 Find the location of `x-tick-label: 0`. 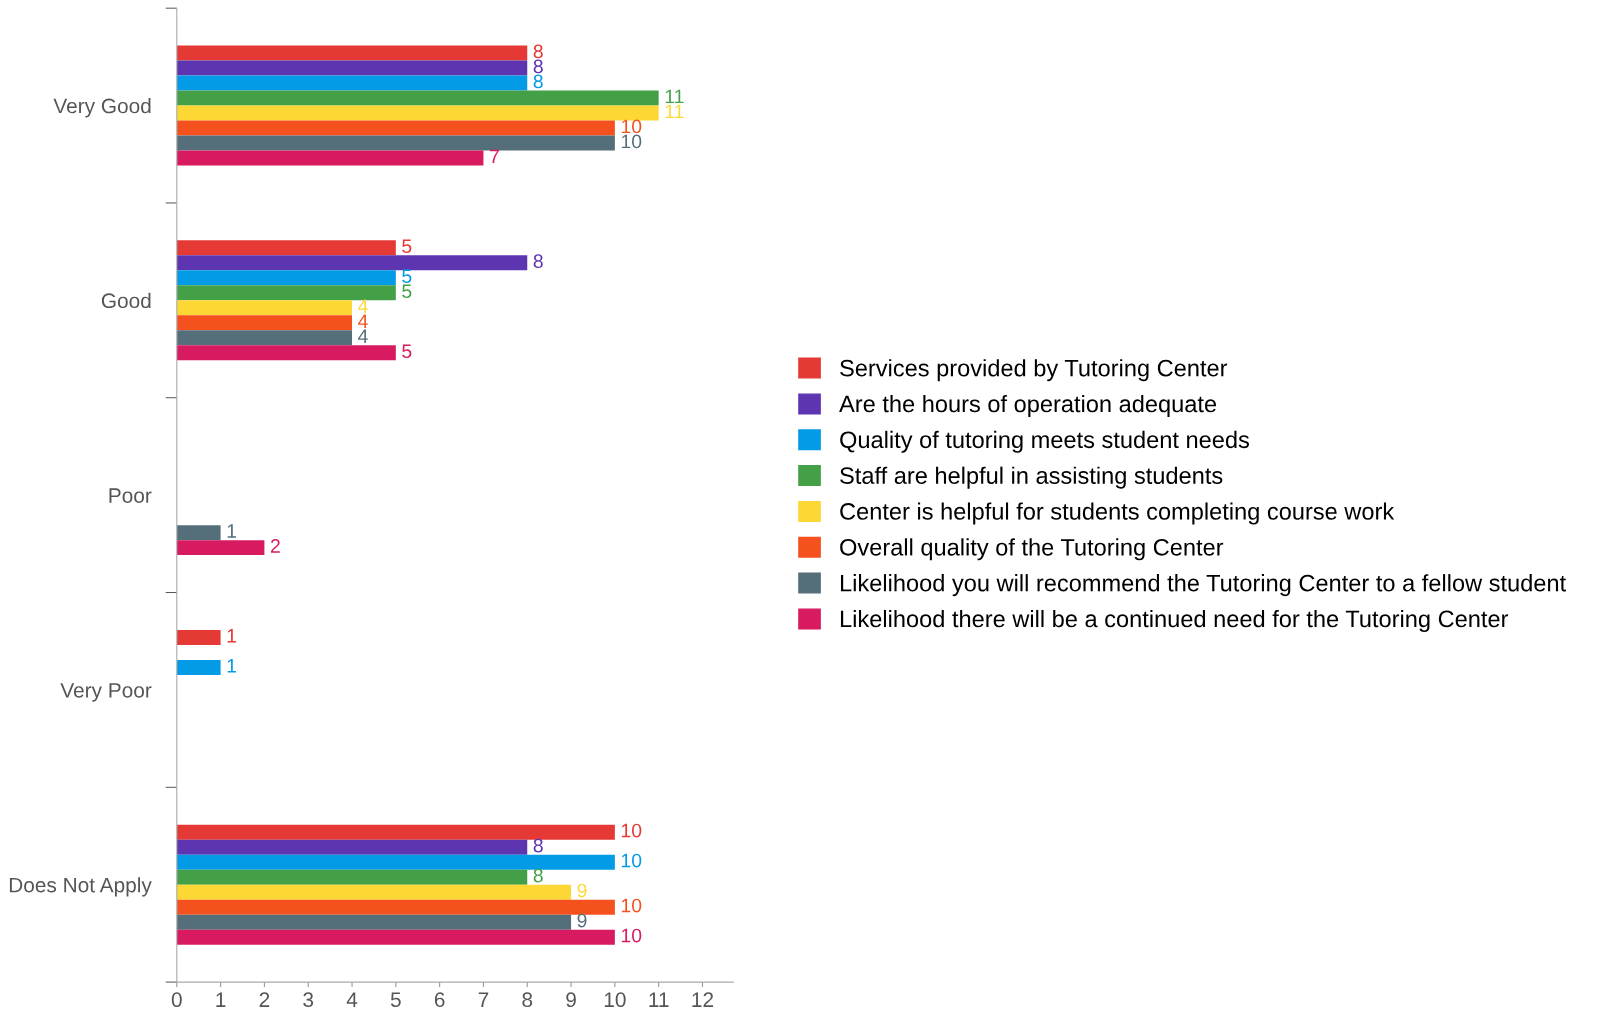

x-tick-label: 0 is located at coordinates (176, 1000).